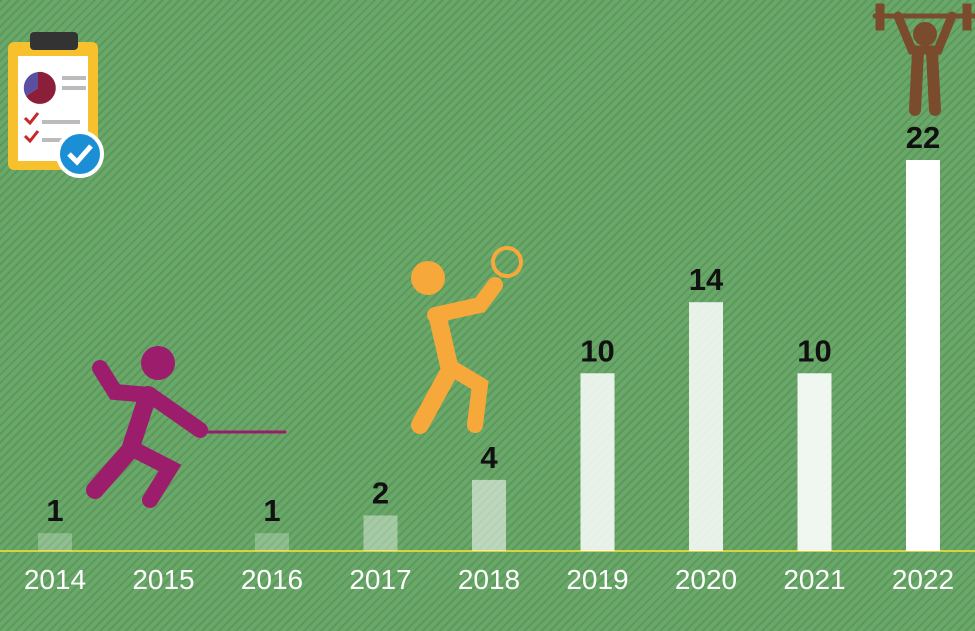 Image resolution: width=975 pixels, height=631 pixels. I want to click on x-tick-label: 2020, so click(706, 579).